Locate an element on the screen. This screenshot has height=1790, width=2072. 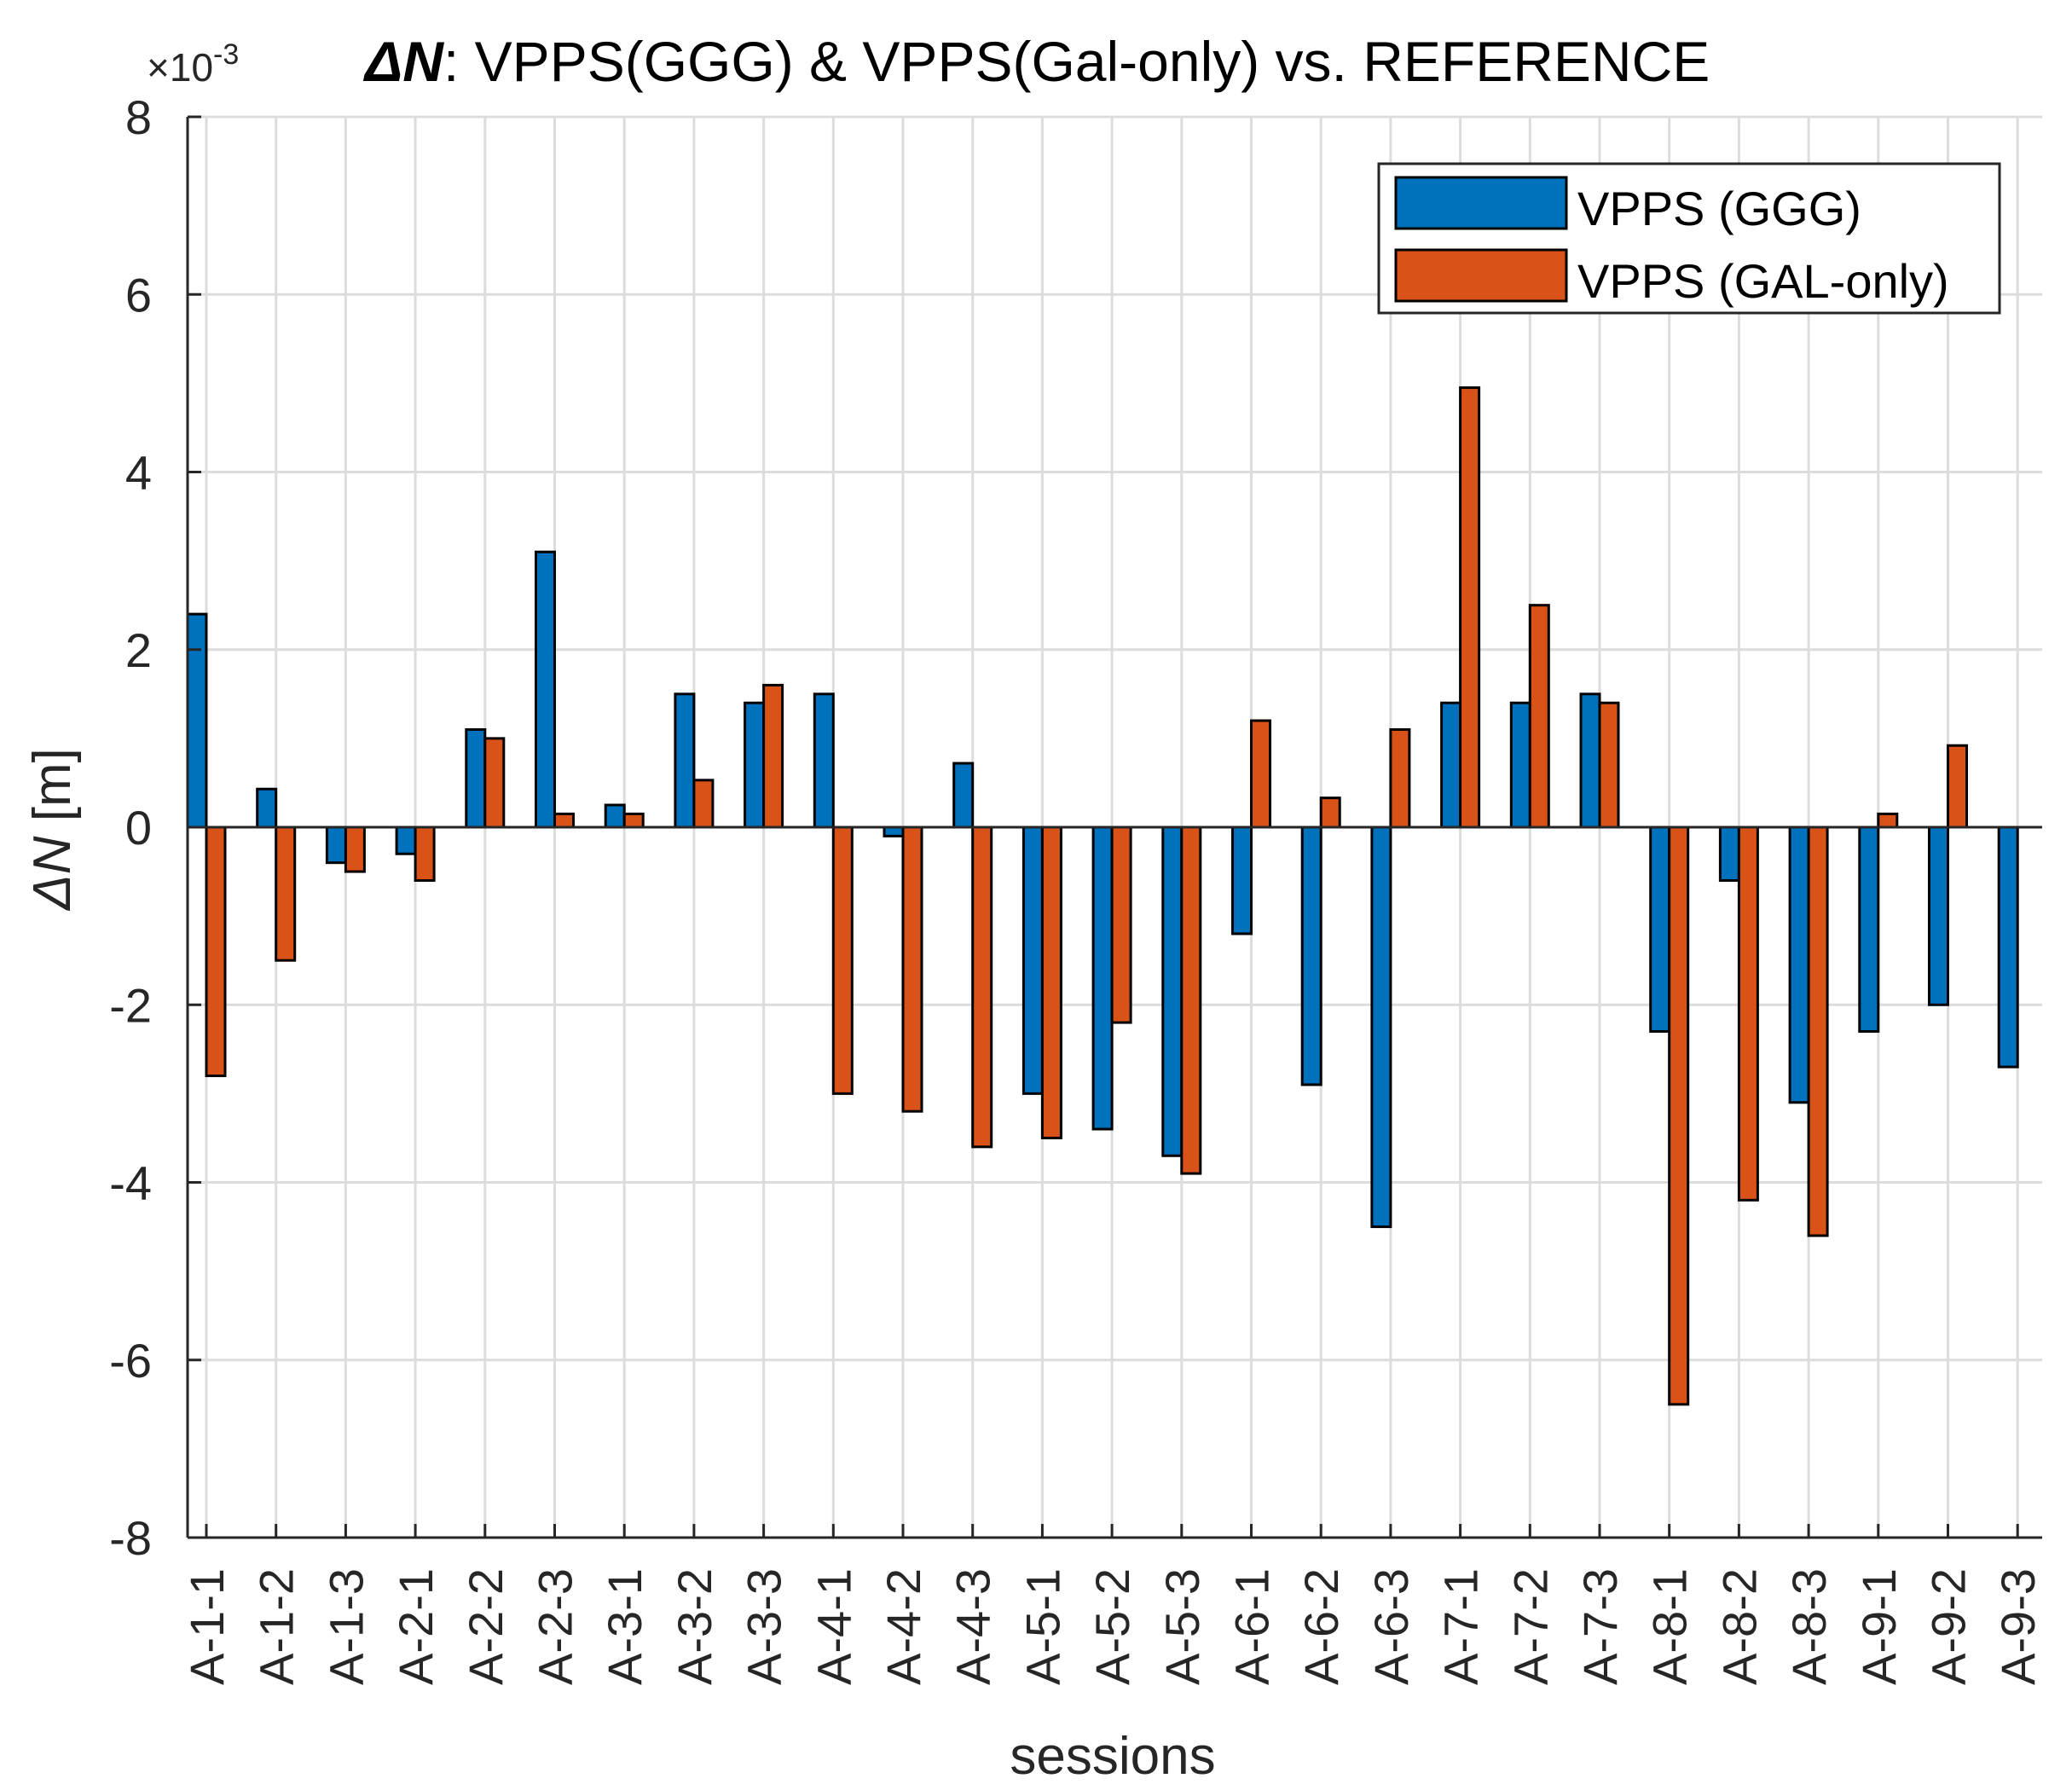
title-symbol: ΔN is located at coordinates (403, 62).